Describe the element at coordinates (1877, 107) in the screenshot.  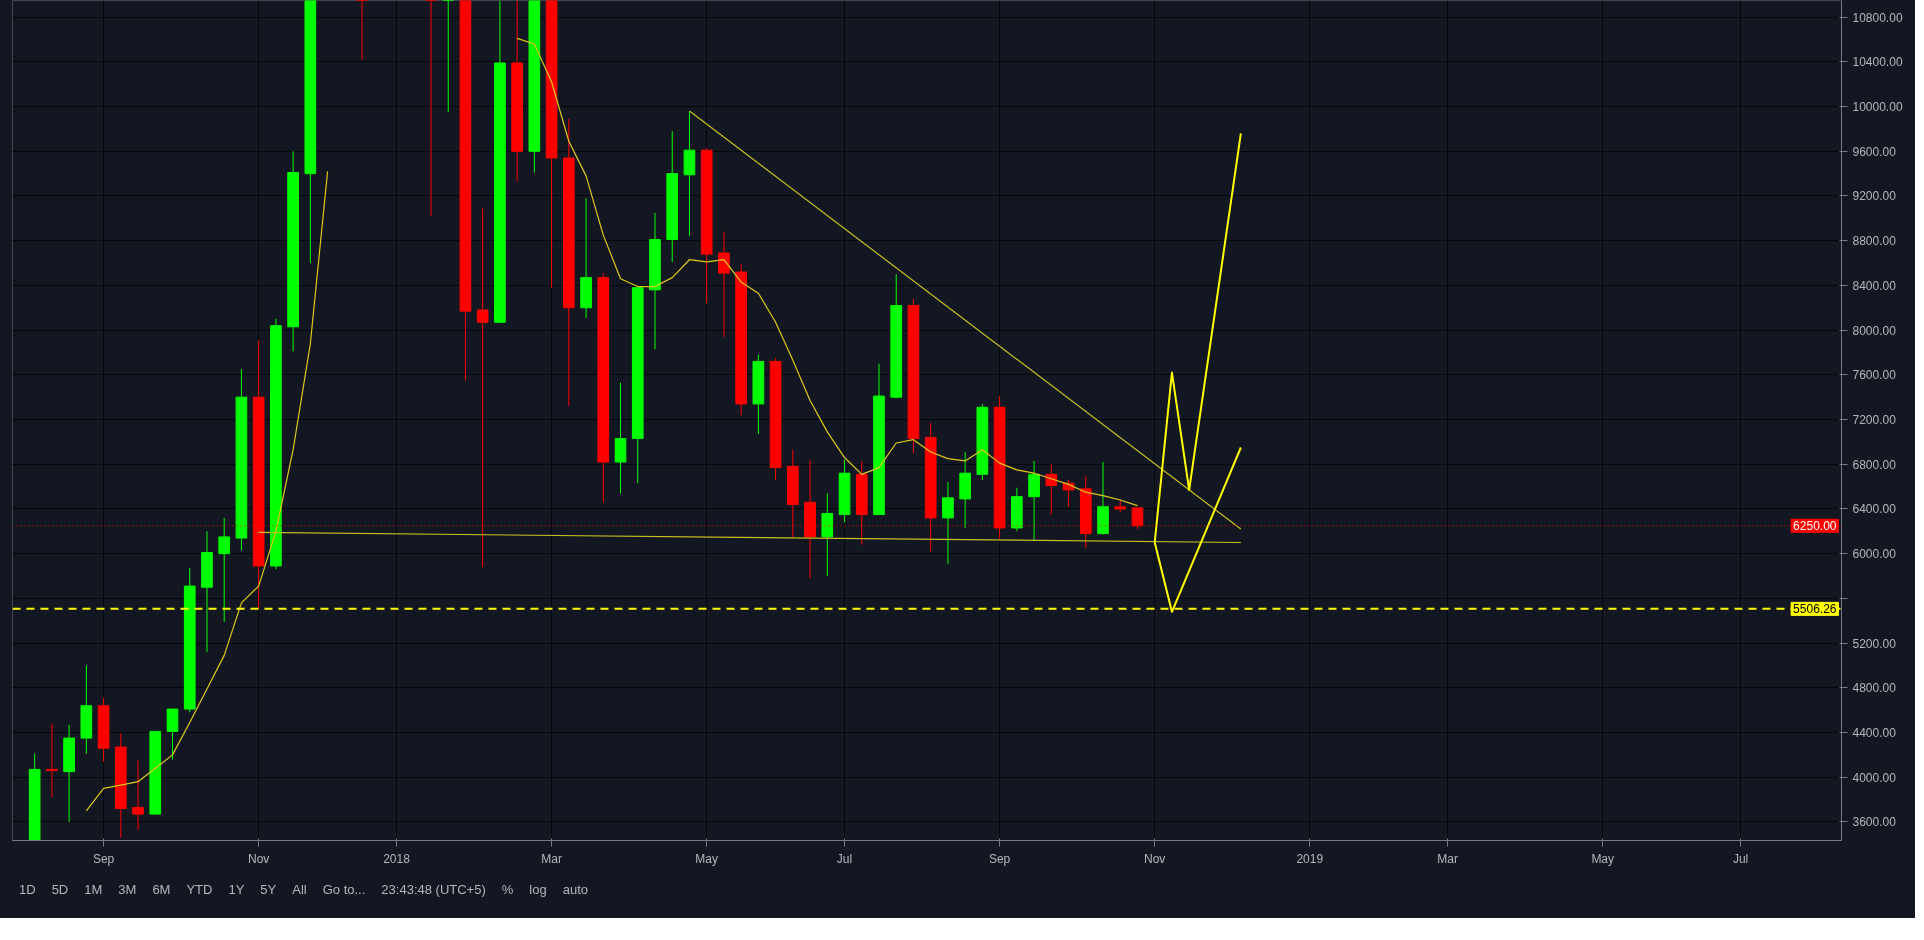
I see `y-tick-label: 10000.00` at that location.